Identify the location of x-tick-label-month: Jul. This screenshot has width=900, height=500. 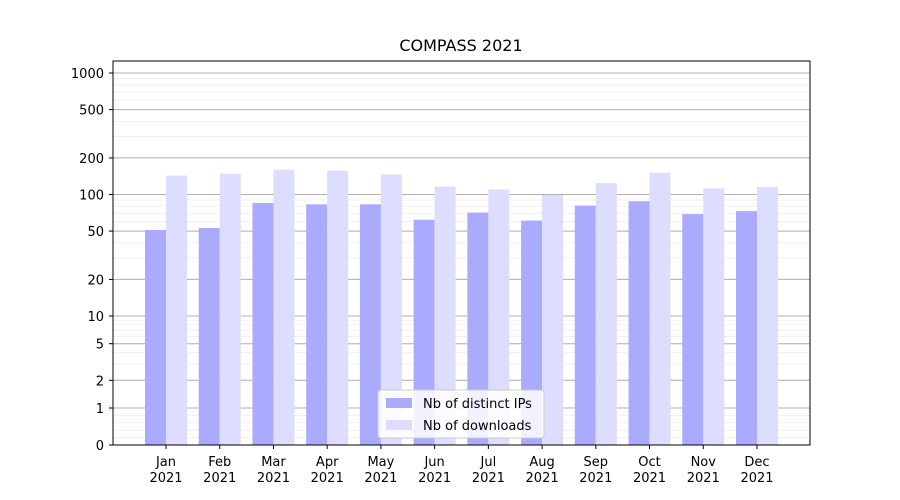
(488, 462).